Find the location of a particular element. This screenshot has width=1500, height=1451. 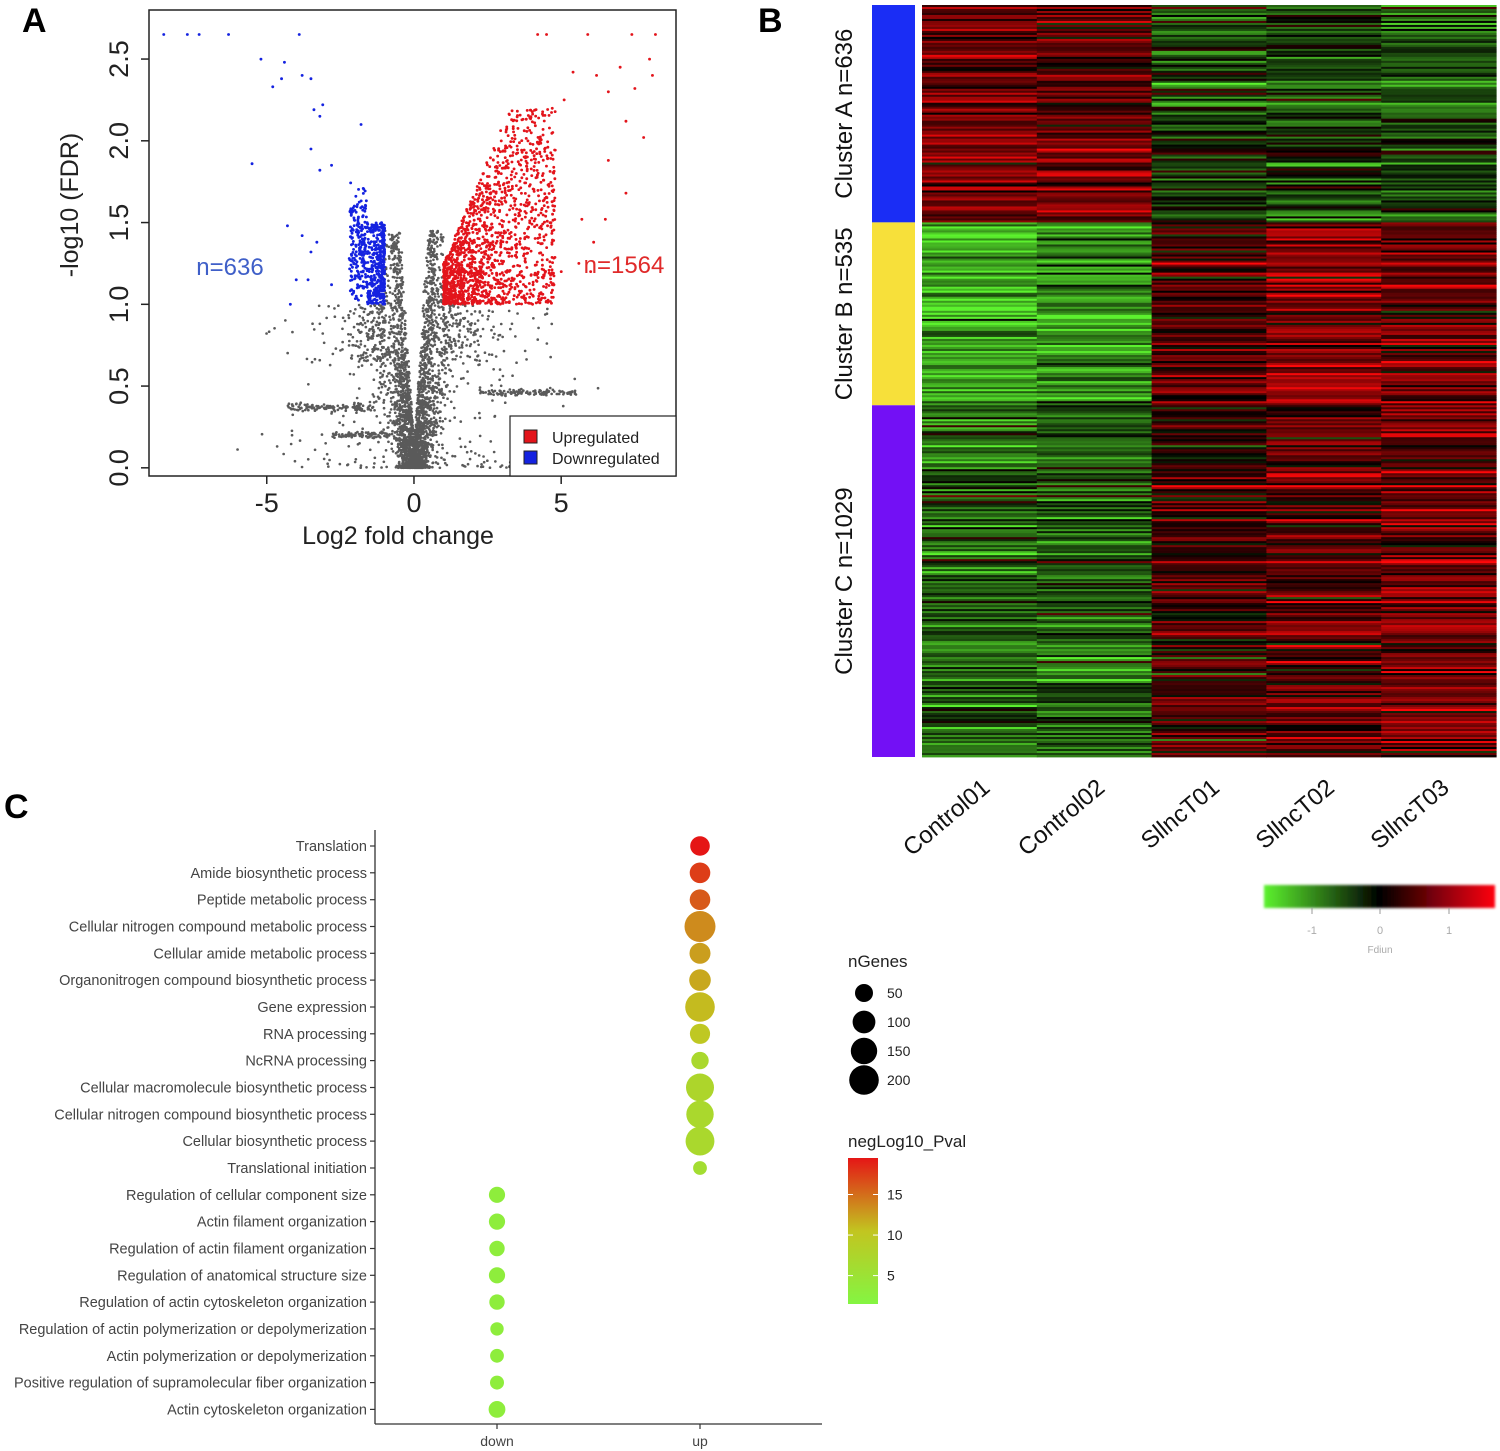

term-label: Actin polymerization or depolymerization is located at coordinates (237, 1357).